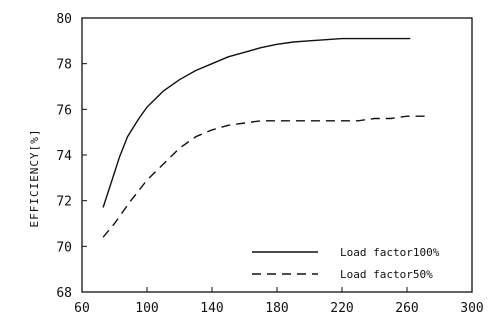 Image resolution: width=494 pixels, height=324 pixels. I want to click on x-tick-label: 140, so click(211, 308).